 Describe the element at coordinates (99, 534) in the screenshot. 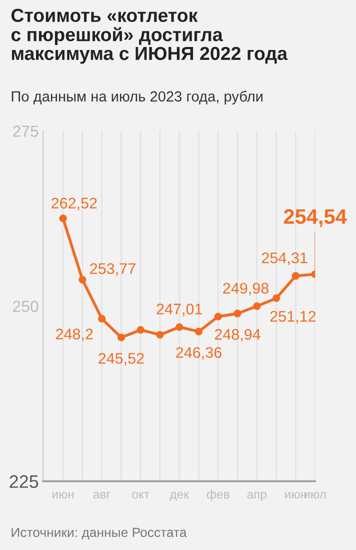

I see `text: Источники: данные Росстата` at that location.